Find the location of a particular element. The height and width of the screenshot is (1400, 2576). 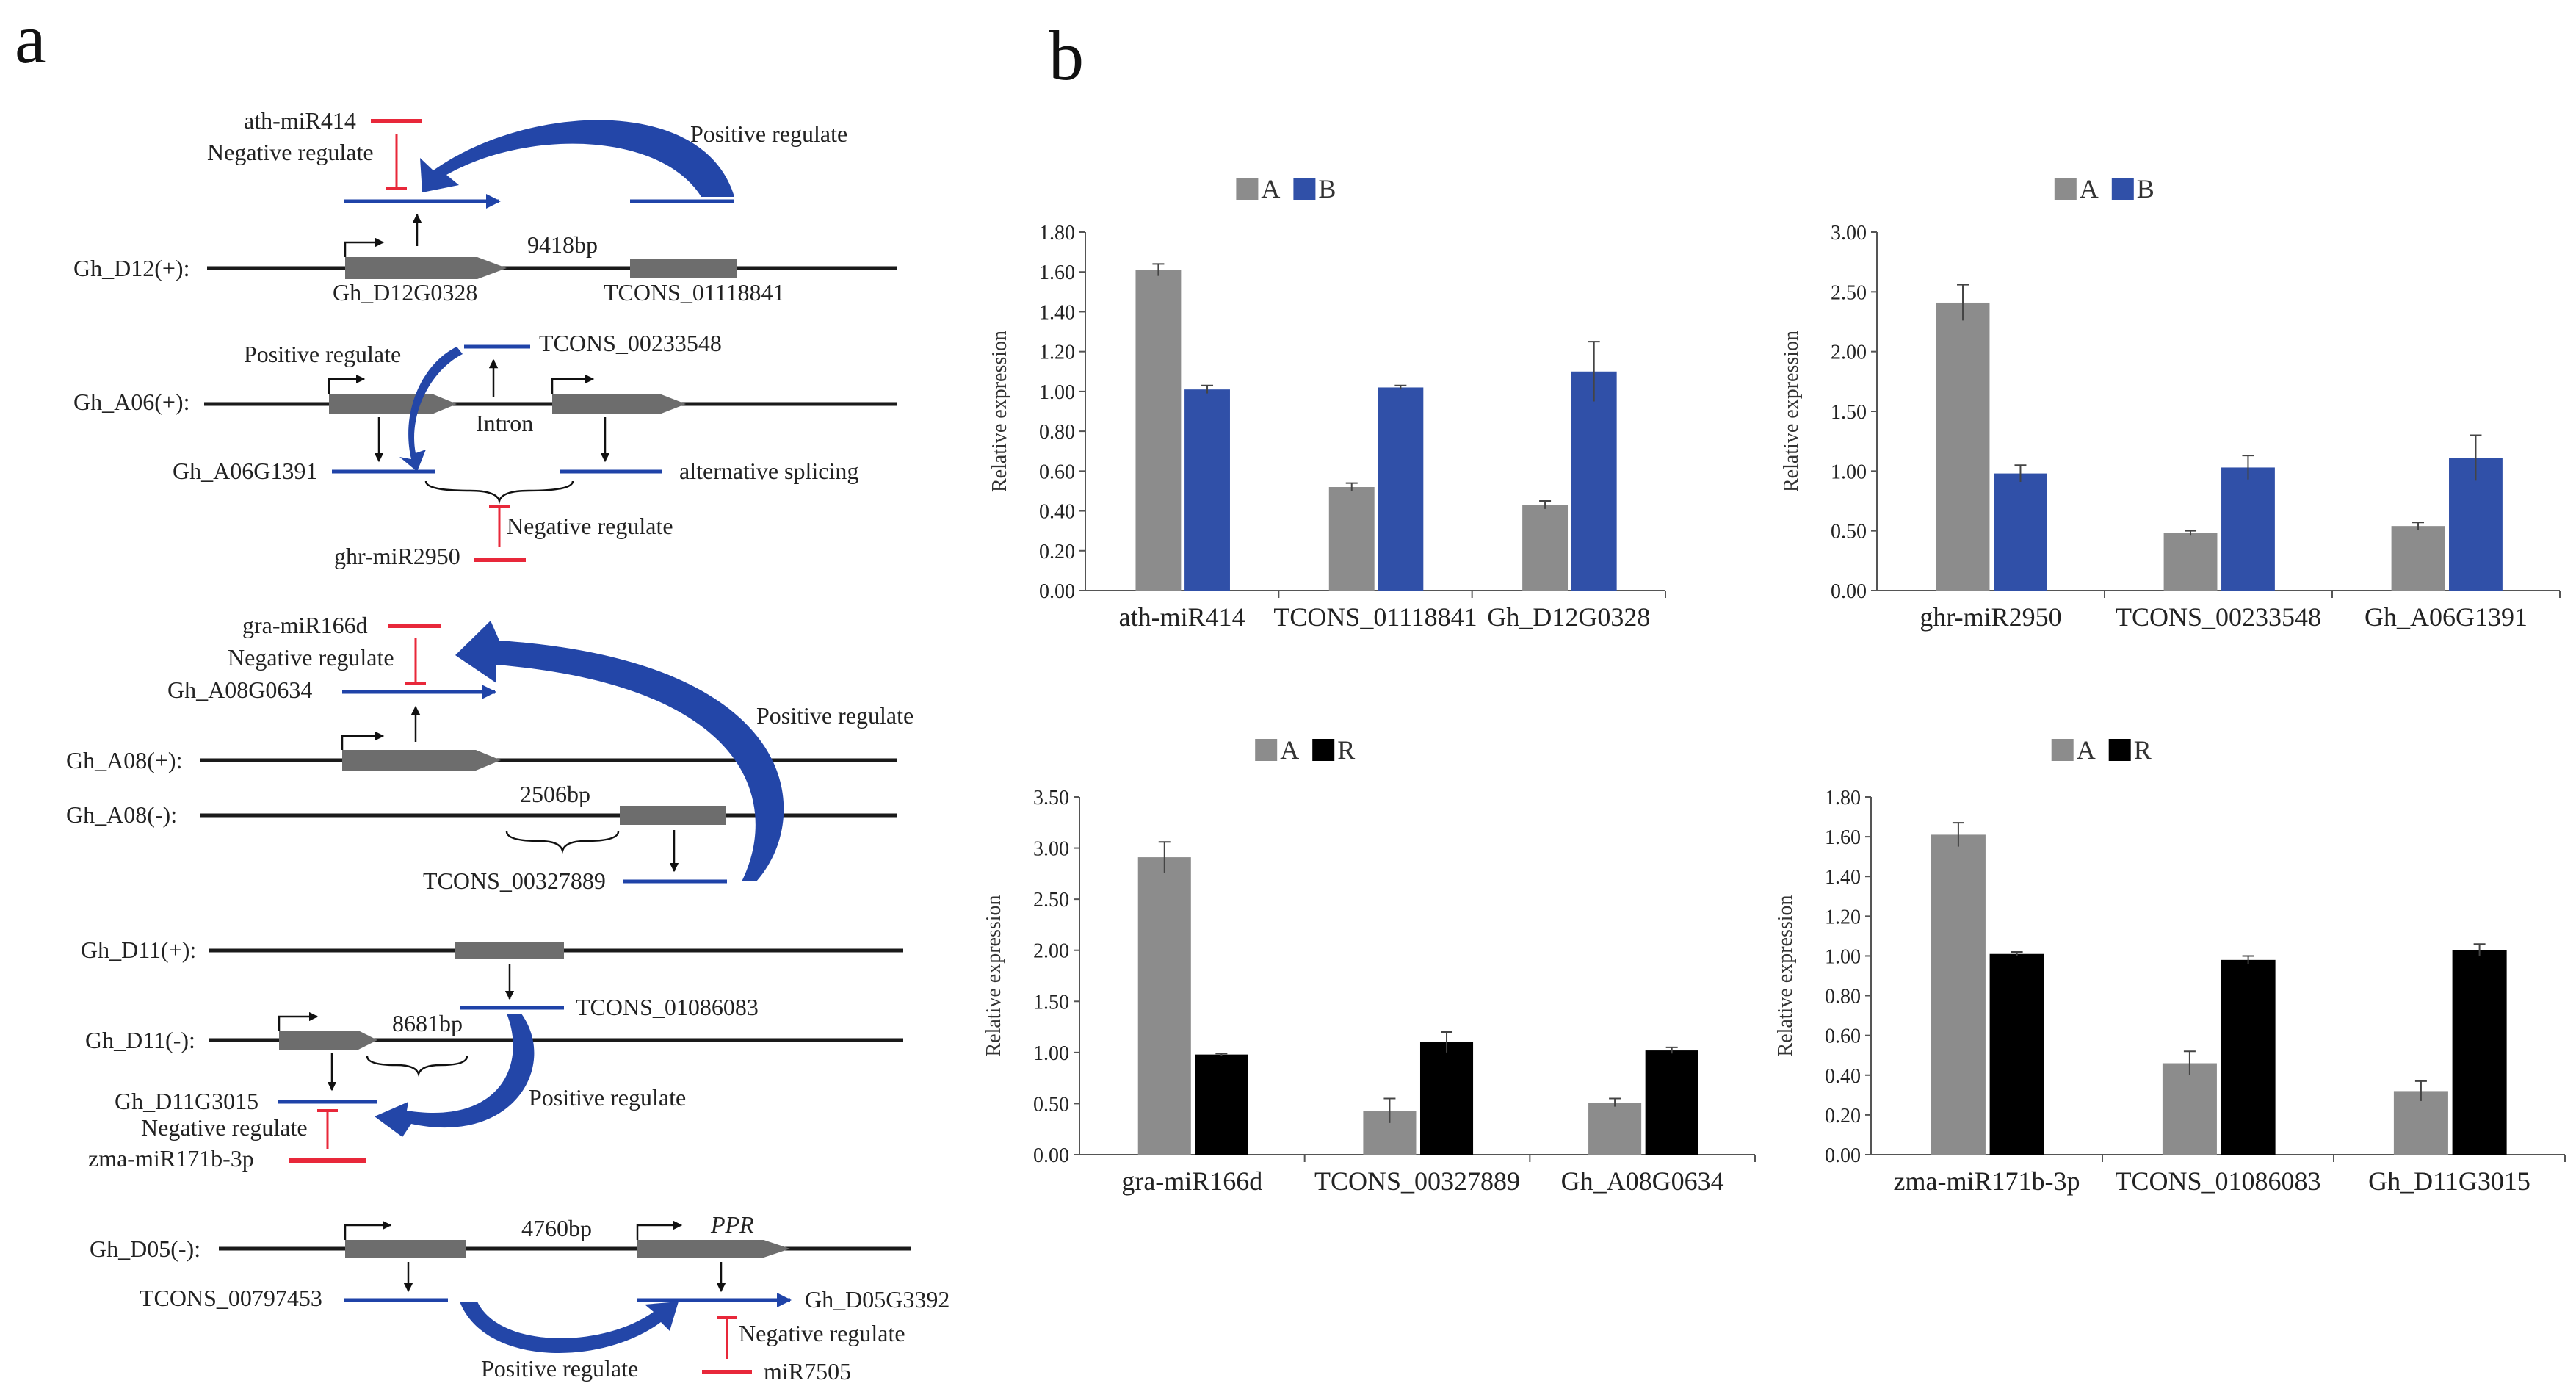

mirna-label: miR7505 is located at coordinates (807, 1371).